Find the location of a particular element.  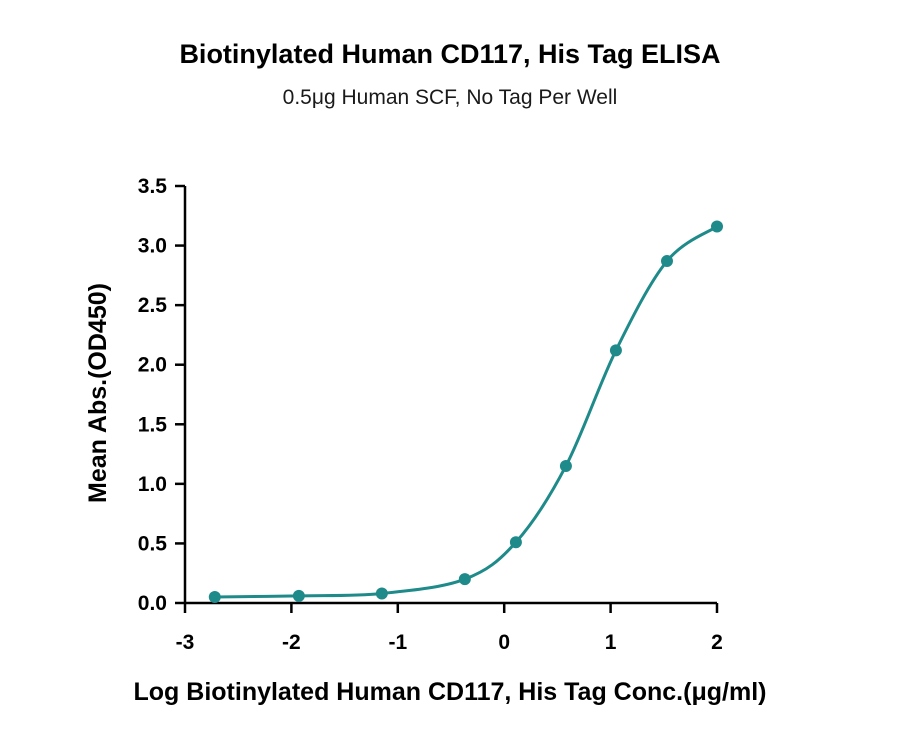

x-tick-label: -1 is located at coordinates (397, 642).